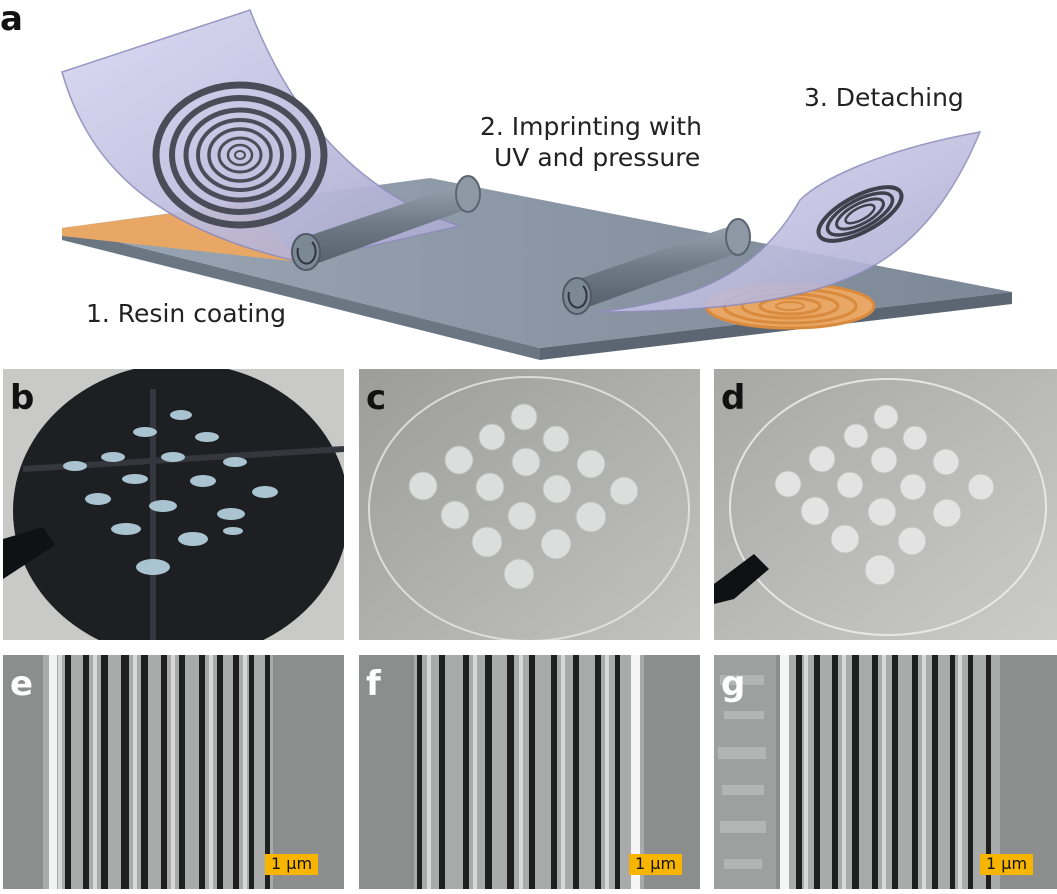  I want to click on grating-lines-e, so click(159, 772).